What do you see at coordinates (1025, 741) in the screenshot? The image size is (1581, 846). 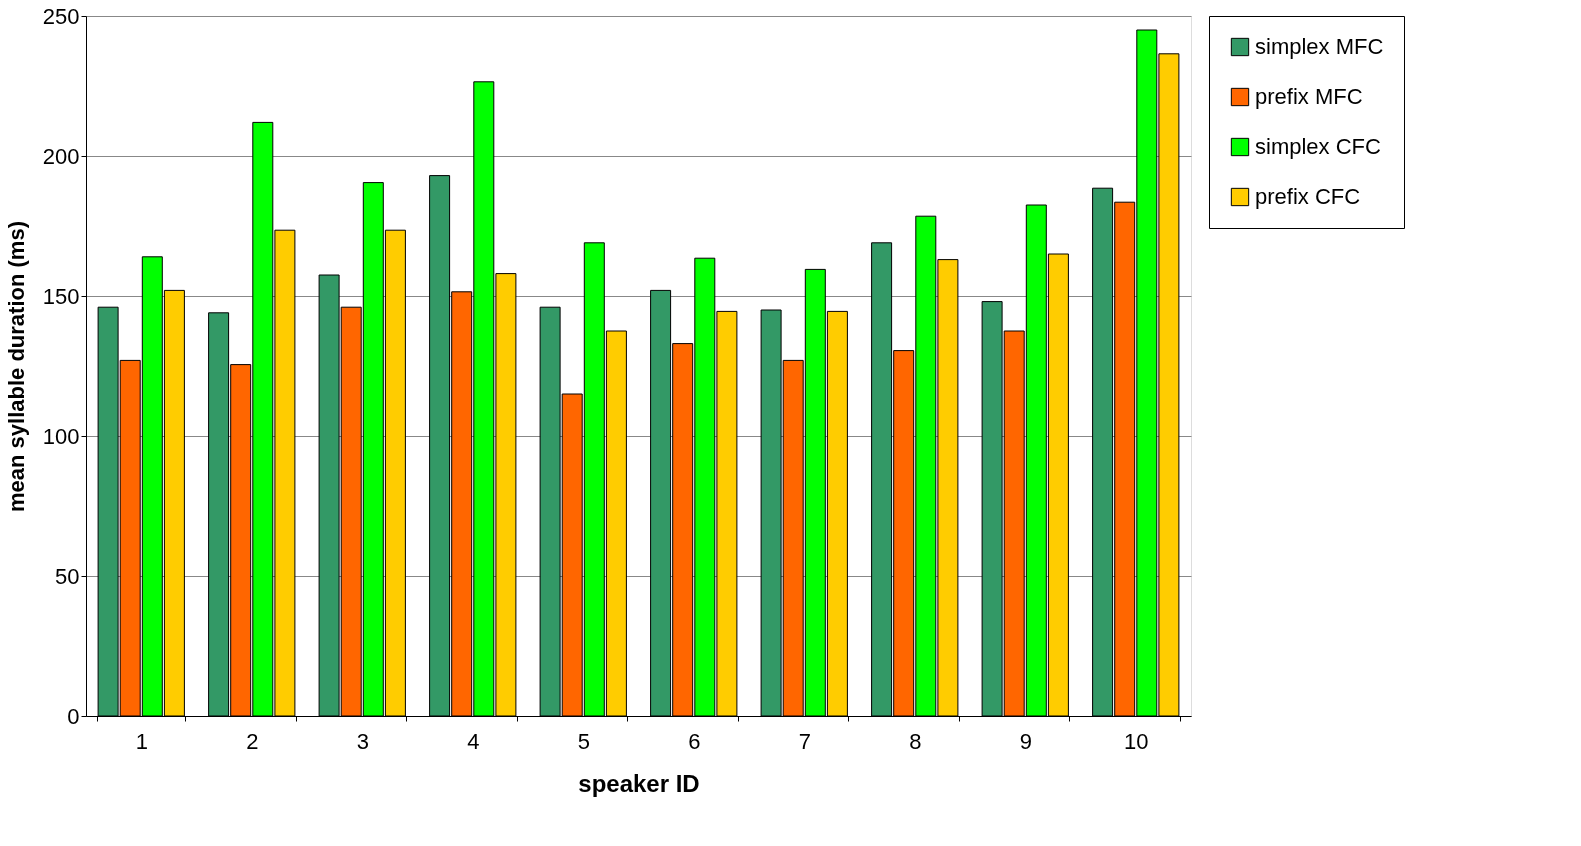 I see `x-tick-label: 9` at bounding box center [1025, 741].